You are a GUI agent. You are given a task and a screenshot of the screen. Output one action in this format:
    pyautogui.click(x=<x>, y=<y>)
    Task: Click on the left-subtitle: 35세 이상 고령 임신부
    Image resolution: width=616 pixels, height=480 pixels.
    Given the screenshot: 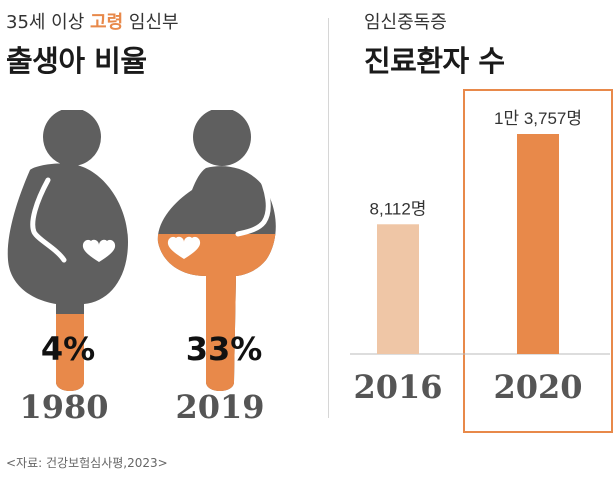 What is the action you would take?
    pyautogui.click(x=92, y=21)
    